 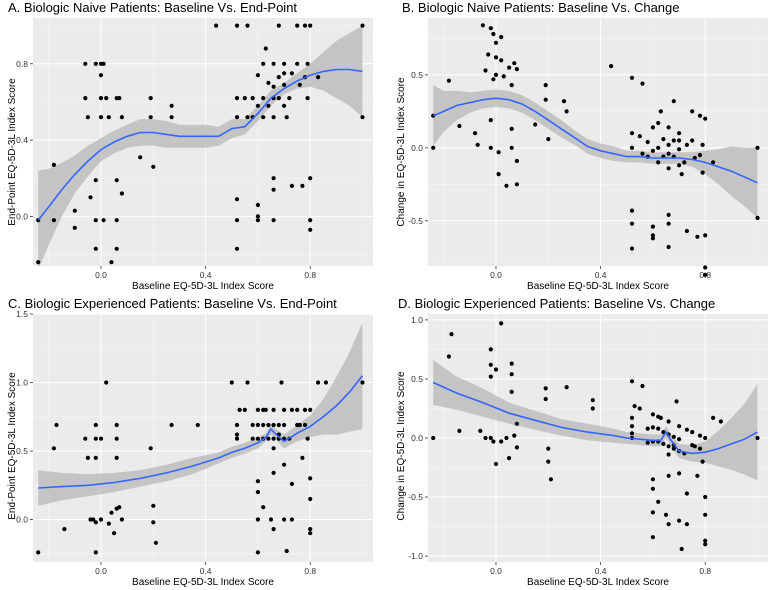 What do you see at coordinates (22, 520) in the screenshot?
I see `panel-c-y-tick-label: 0.0` at bounding box center [22, 520].